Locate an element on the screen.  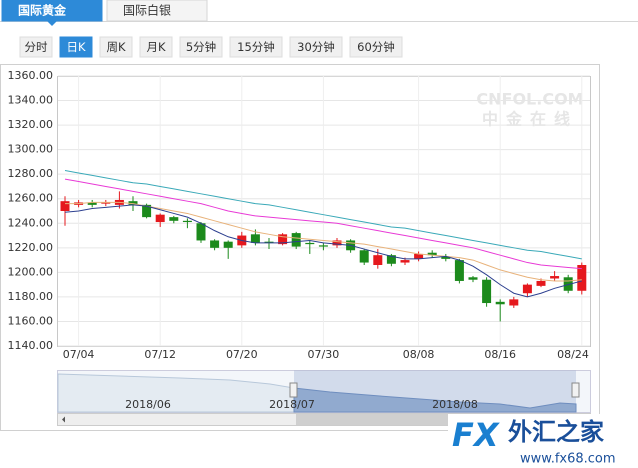
tab-label: 国际白银 is located at coordinates (147, 10).